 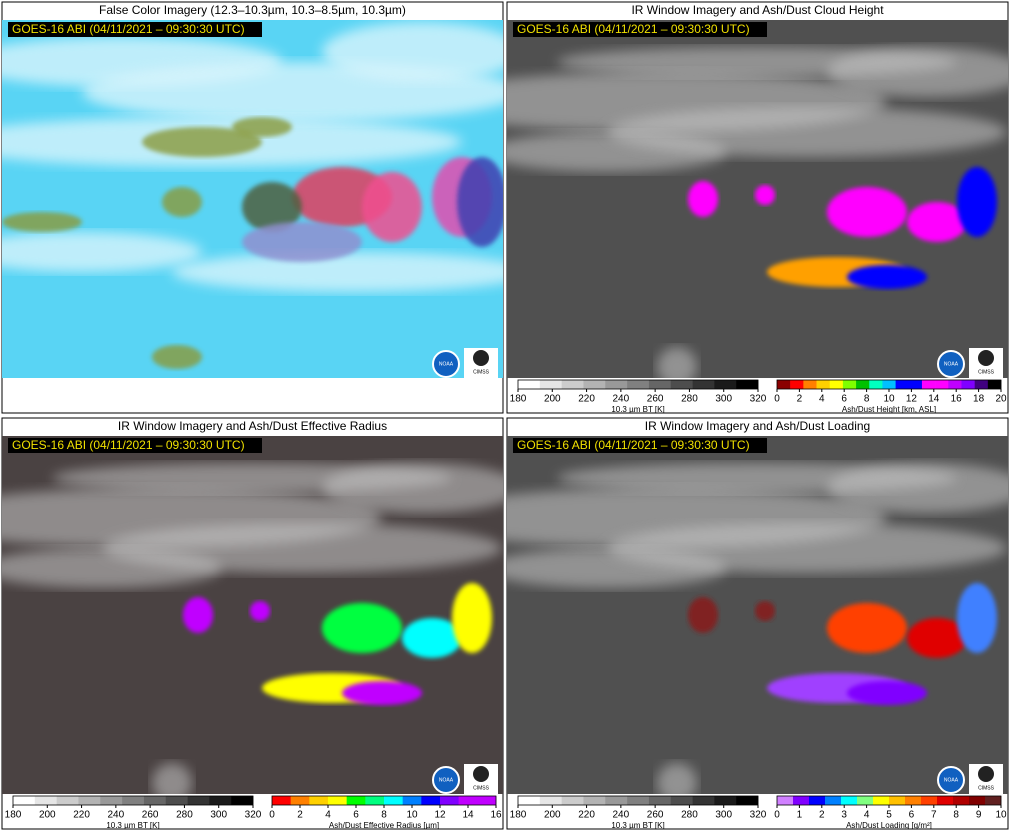 I want to click on noaa-logo, so click(x=951, y=780).